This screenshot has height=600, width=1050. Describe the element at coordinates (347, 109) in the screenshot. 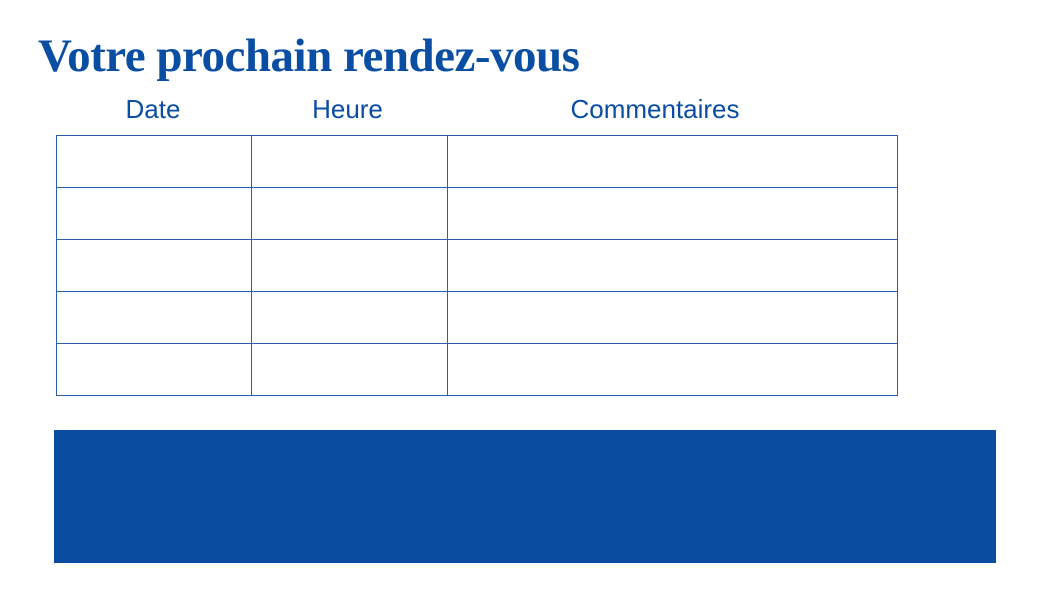

I see `column-header-heure: Heure` at that location.